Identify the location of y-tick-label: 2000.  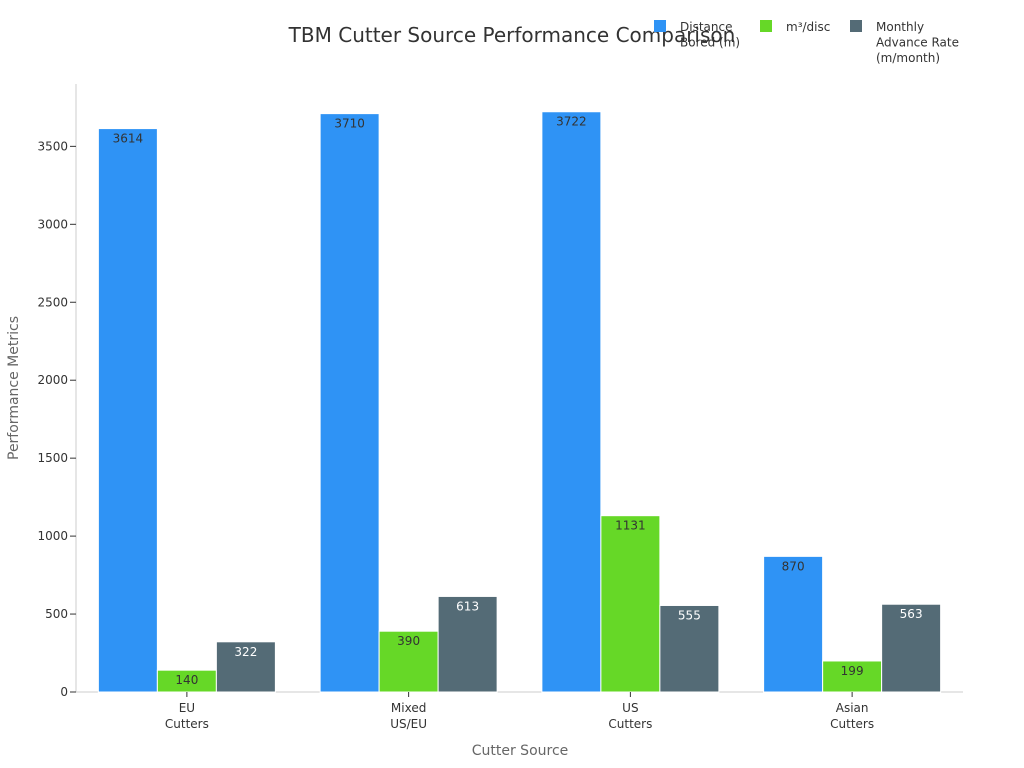
(52, 380).